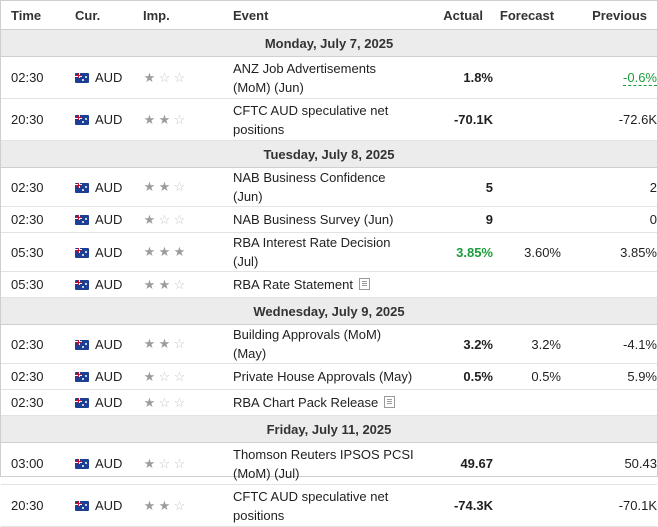 The width and height of the screenshot is (658, 527). I want to click on event-row: 02:30 AUD ★☆☆ RBA Chart Pack Release, so click(329, 402).